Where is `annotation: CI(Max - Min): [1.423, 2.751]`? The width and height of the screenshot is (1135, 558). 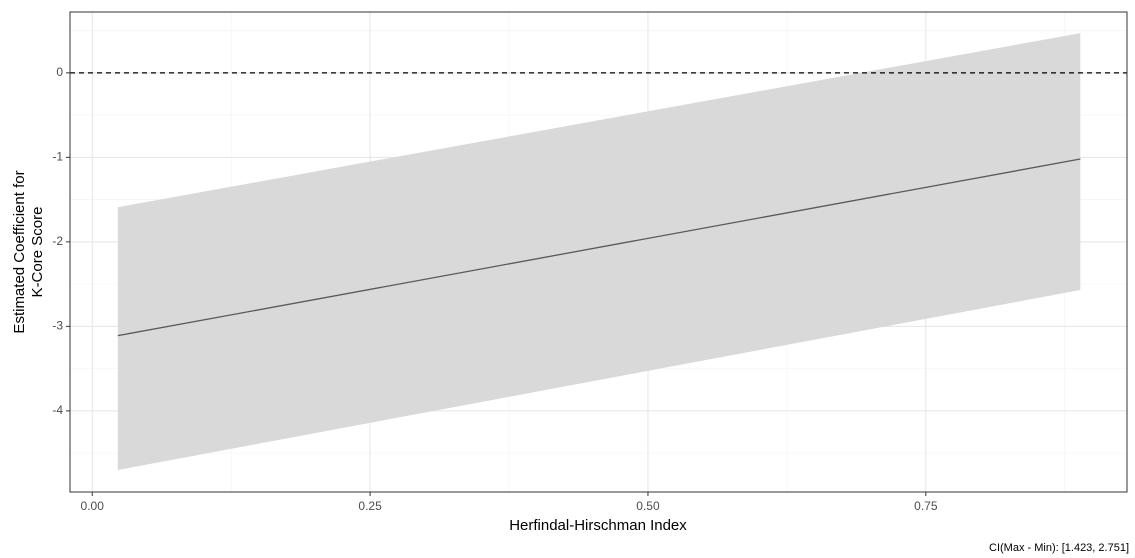
annotation: CI(Max - Min): [1.423, 2.751] is located at coordinates (1059, 548).